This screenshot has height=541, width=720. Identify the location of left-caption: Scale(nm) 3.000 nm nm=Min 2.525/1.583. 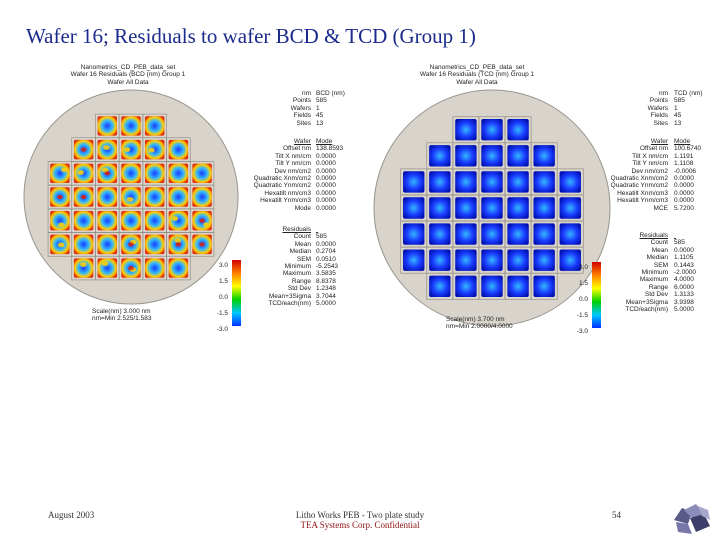
(121, 315).